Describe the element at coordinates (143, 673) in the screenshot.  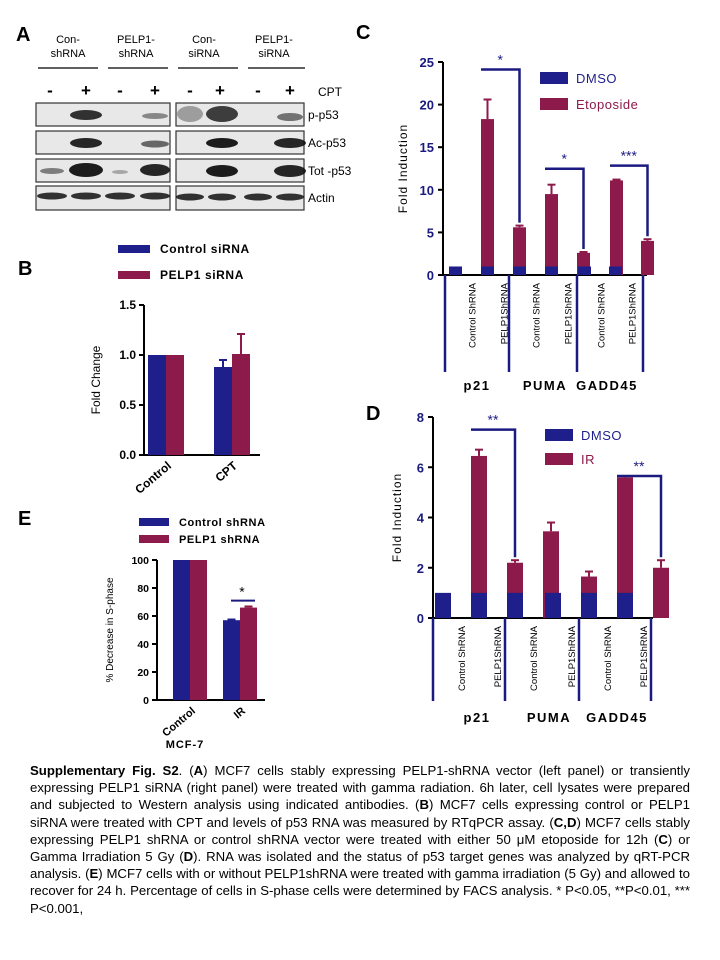
I see `y-tick-label: 20` at that location.